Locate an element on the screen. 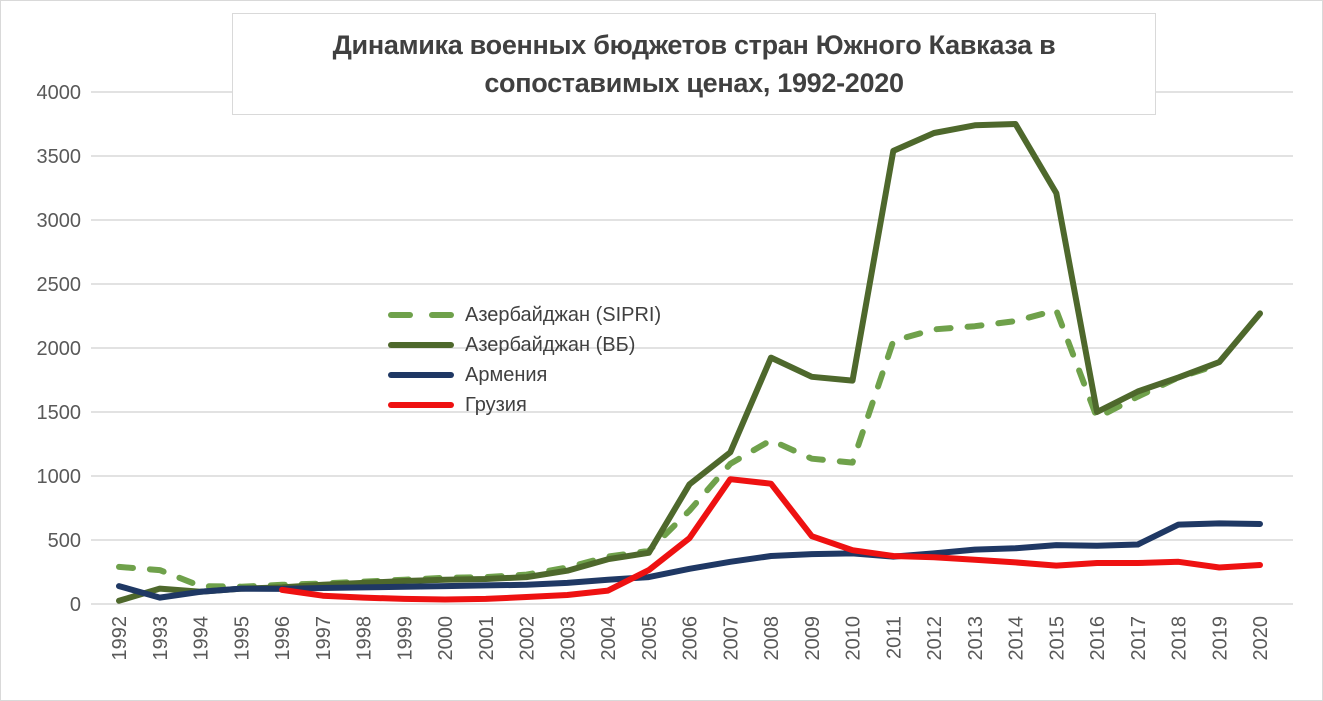 This screenshot has height=701, width=1323. x-tick-label: 2016 is located at coordinates (1098, 638).